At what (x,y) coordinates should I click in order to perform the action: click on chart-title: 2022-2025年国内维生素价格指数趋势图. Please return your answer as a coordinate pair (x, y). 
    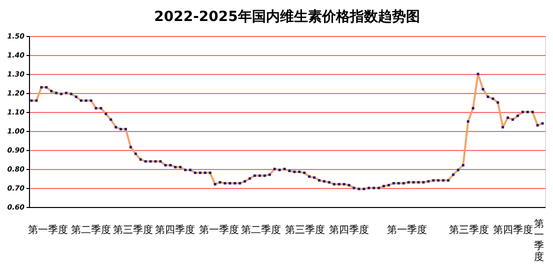
    Looking at the image, I should click on (287, 16).